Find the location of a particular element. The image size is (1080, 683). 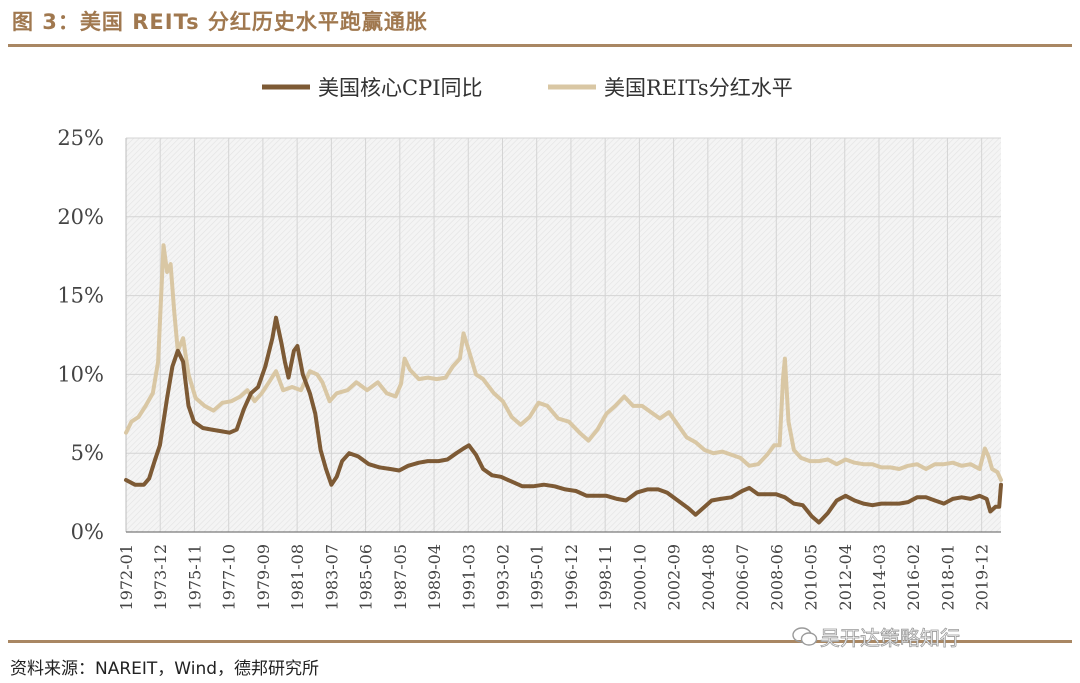

x-tick-label: 2012-04 is located at coordinates (845, 577).